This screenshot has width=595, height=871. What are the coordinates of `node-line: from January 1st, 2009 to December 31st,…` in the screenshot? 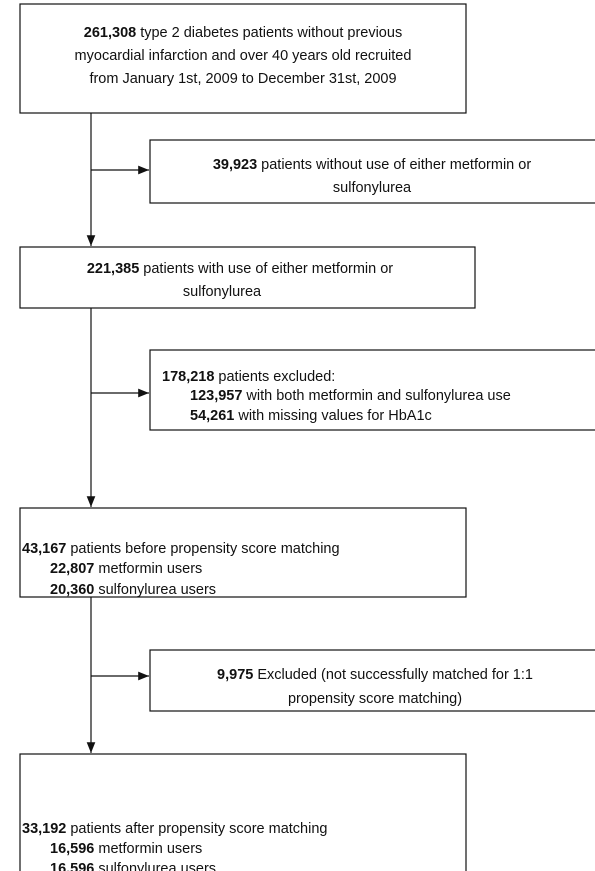 It's located at (242, 79).